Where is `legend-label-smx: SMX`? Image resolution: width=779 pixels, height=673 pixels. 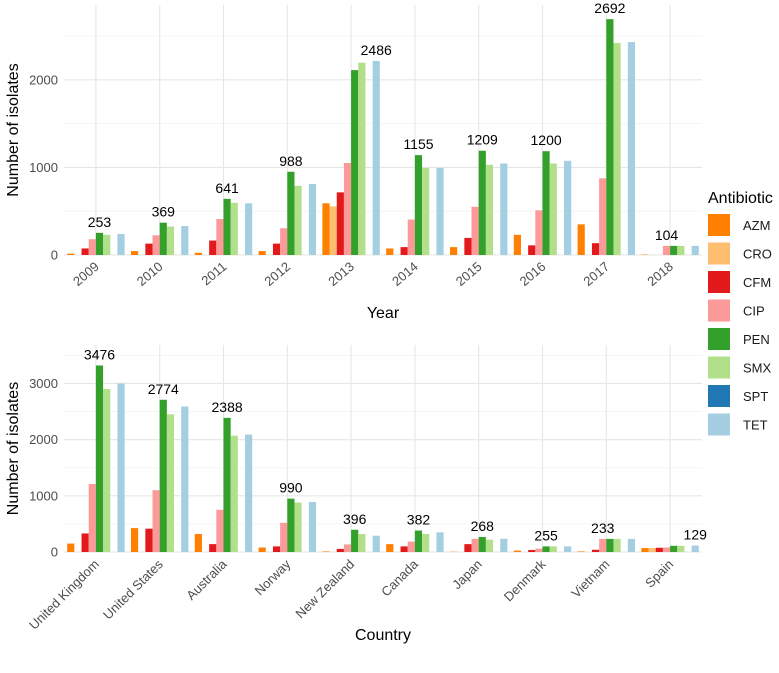 legend-label-smx: SMX is located at coordinates (757, 368).